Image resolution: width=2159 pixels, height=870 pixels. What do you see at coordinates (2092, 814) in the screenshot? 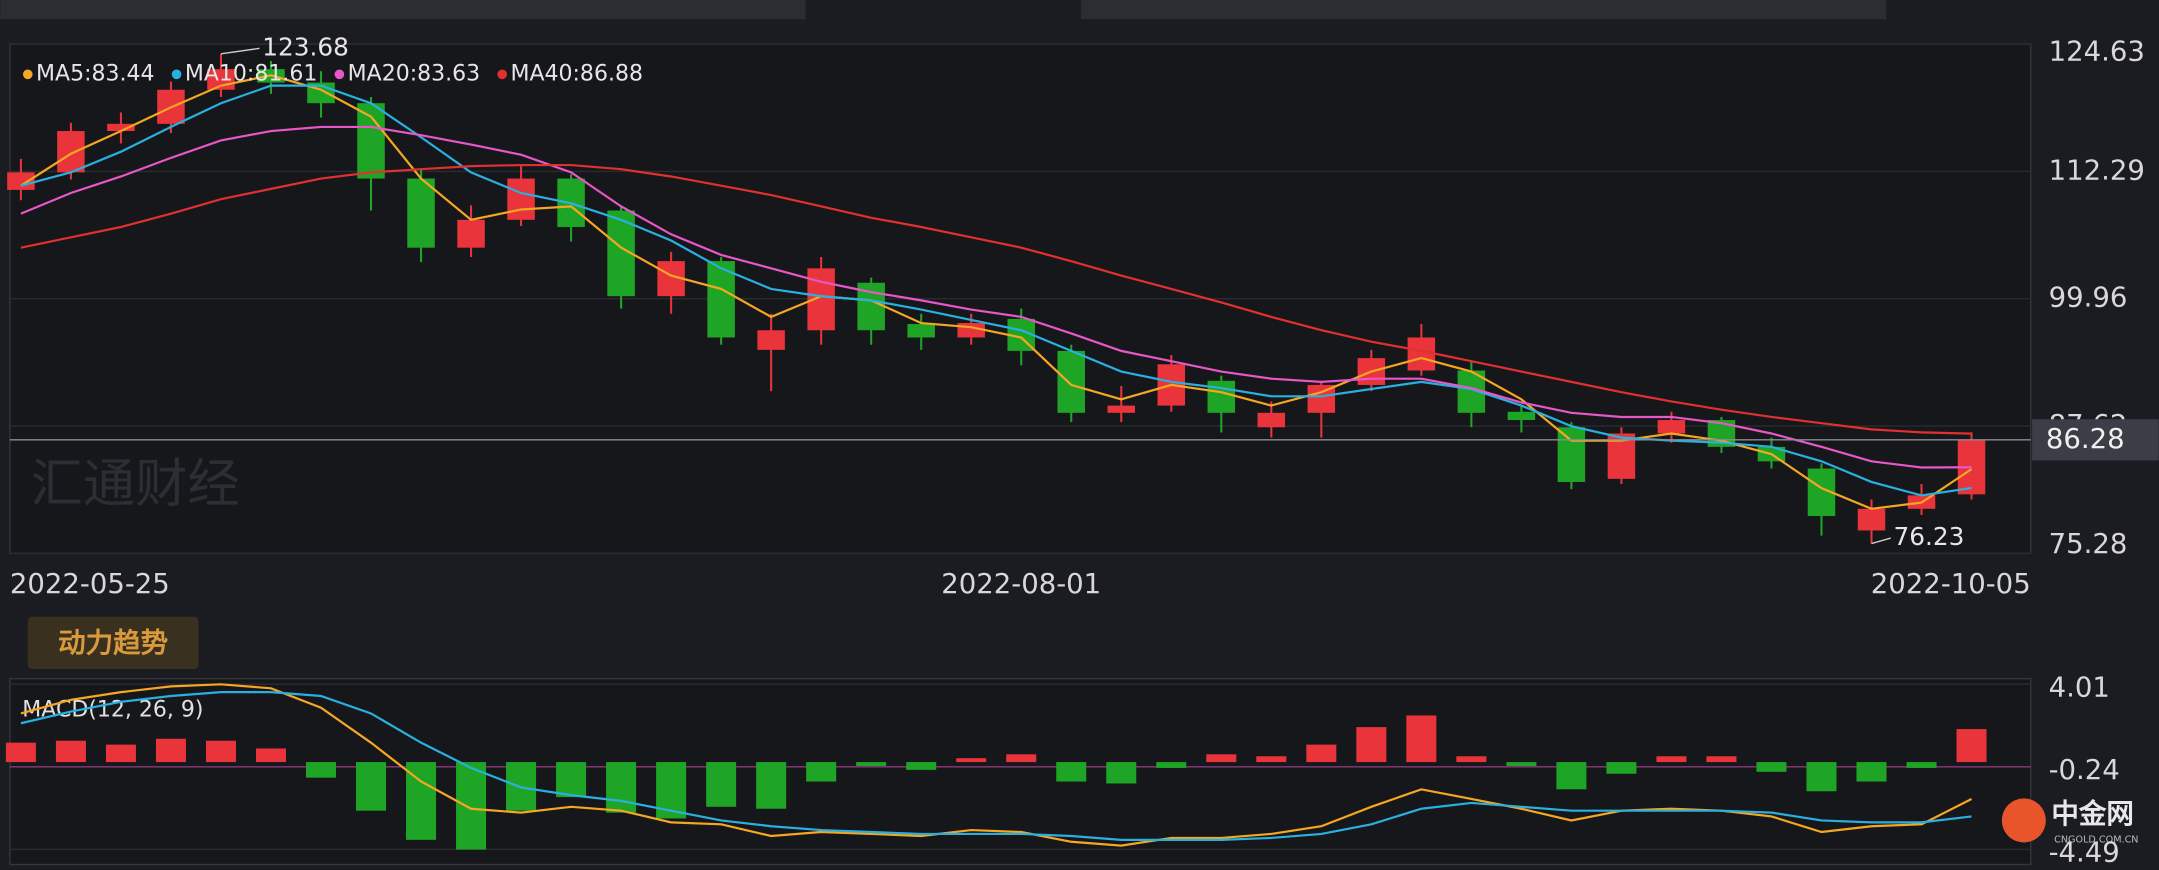
I see `logo: 中金网` at bounding box center [2092, 814].